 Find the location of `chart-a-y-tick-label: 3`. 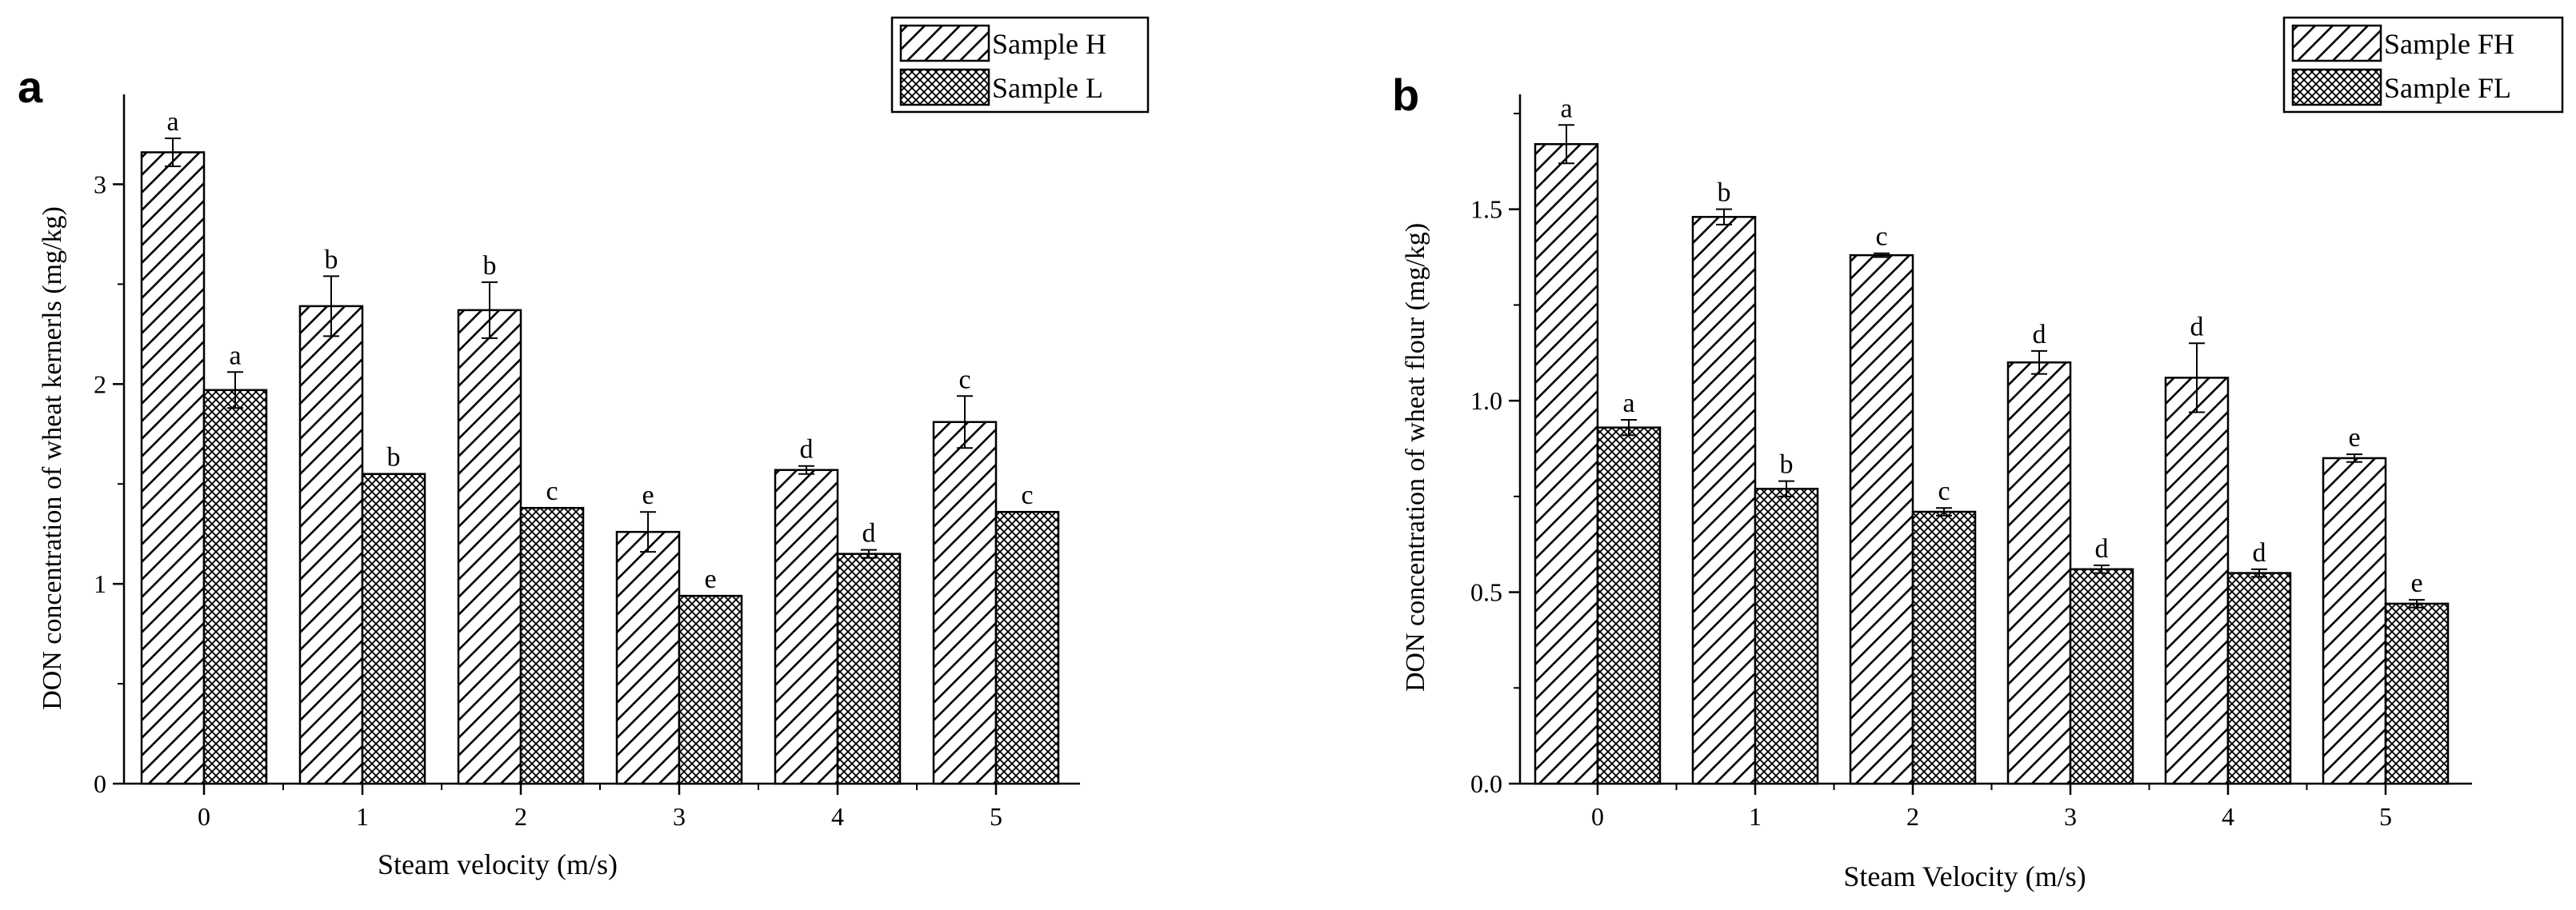

chart-a-y-tick-label: 3 is located at coordinates (100, 184).